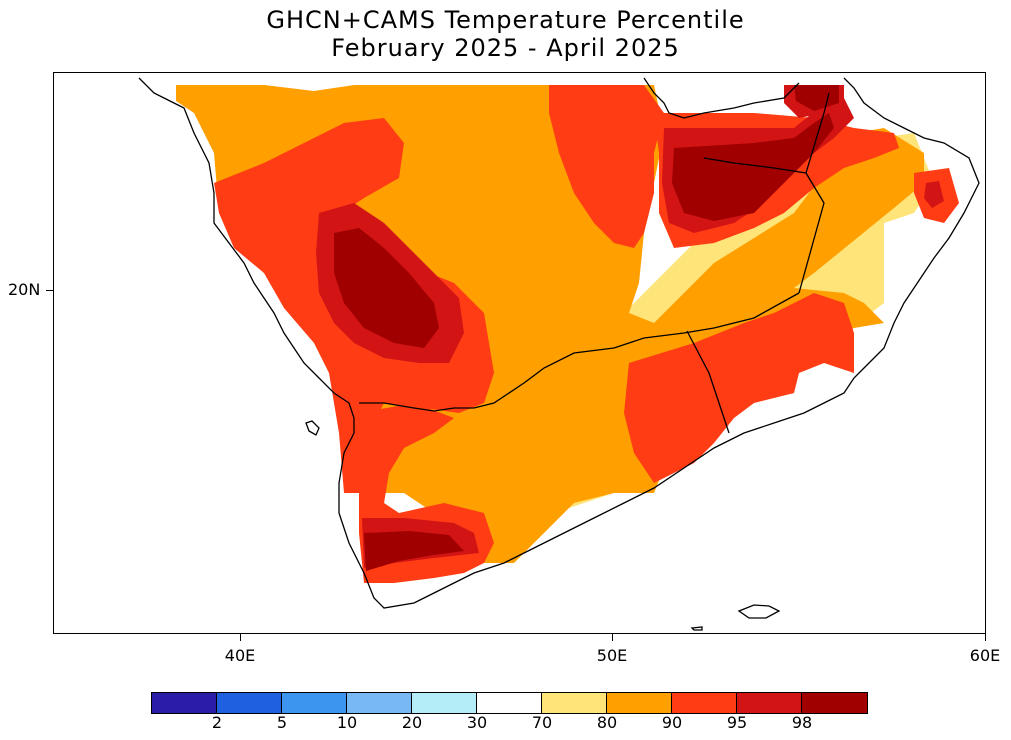 Image resolution: width=1011 pixels, height=740 pixels. What do you see at coordinates (414, 551) in the screenshot?
I see `region-top-yemen` at bounding box center [414, 551].